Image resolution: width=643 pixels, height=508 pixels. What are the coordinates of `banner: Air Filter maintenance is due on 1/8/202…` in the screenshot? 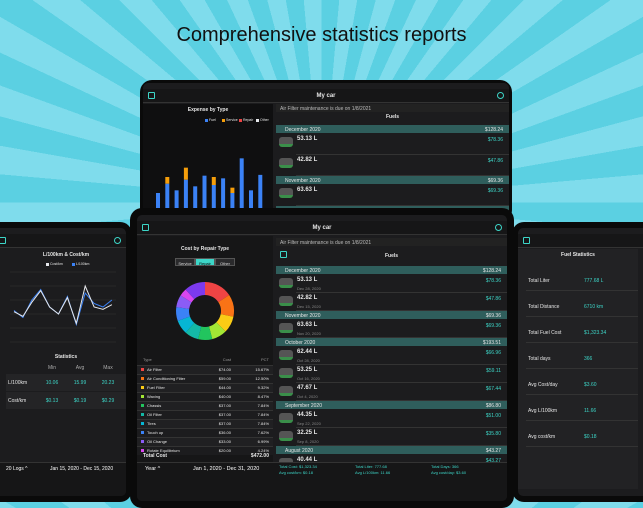 It's located at (392, 108).